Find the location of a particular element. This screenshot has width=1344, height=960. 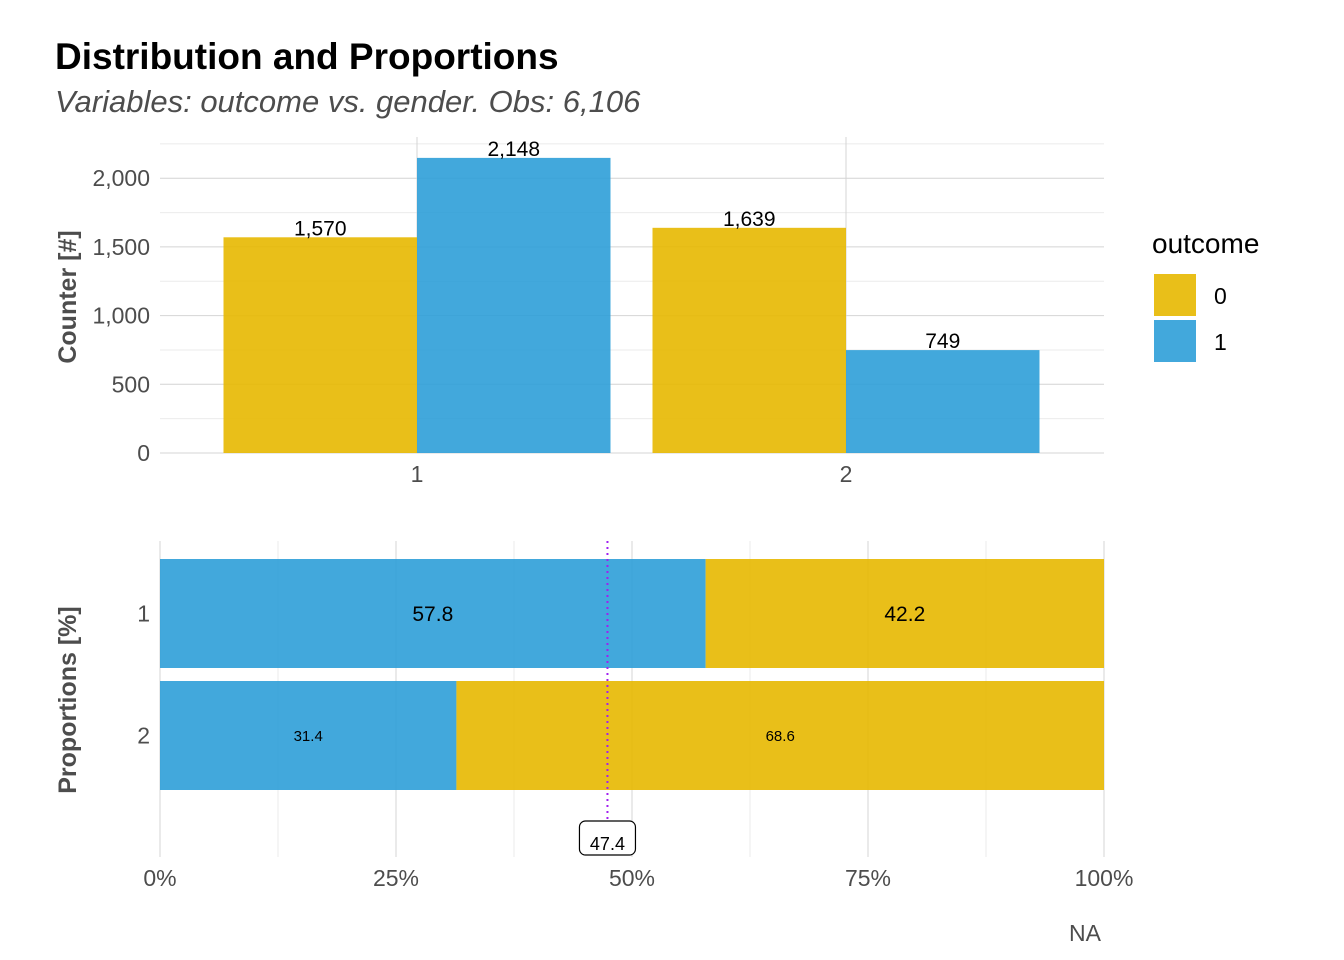

proportions-x-axis-title: NA is located at coordinates (1085, 933).